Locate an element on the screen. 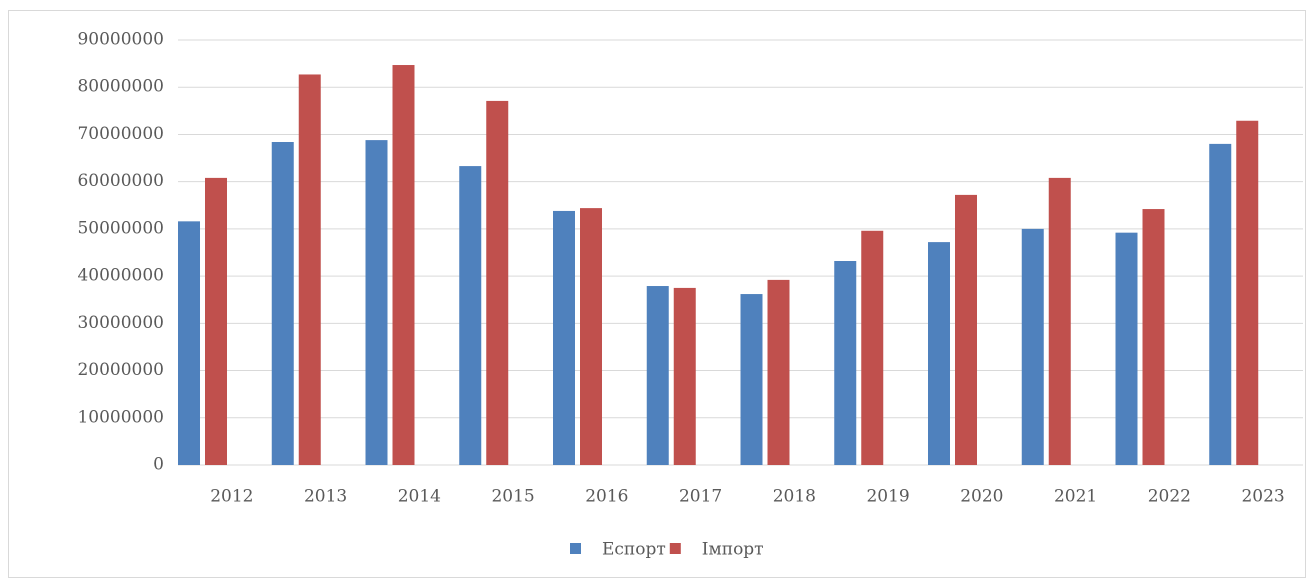  x-tick-label: 2022 is located at coordinates (1169, 497).